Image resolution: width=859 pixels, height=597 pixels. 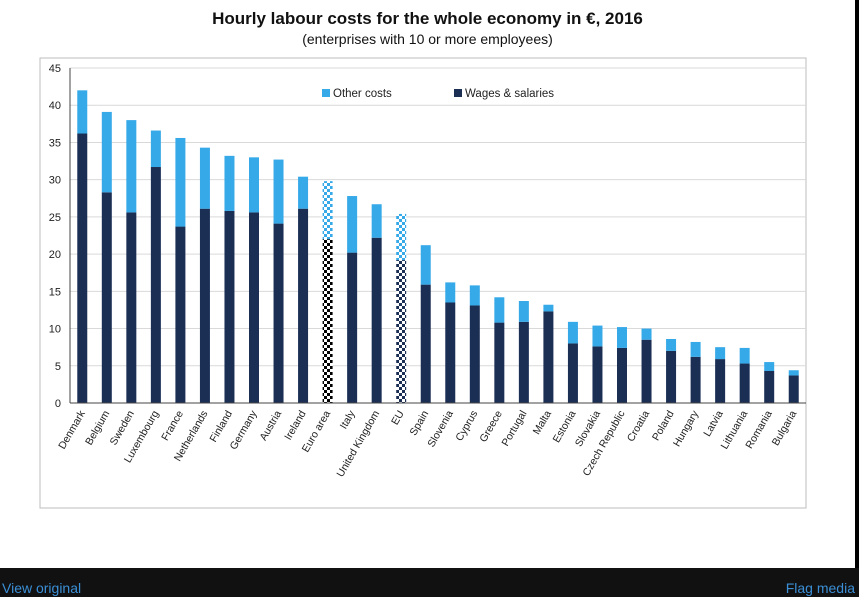 What do you see at coordinates (303, 305) in the screenshot?
I see `bar-wages-ireland` at bounding box center [303, 305].